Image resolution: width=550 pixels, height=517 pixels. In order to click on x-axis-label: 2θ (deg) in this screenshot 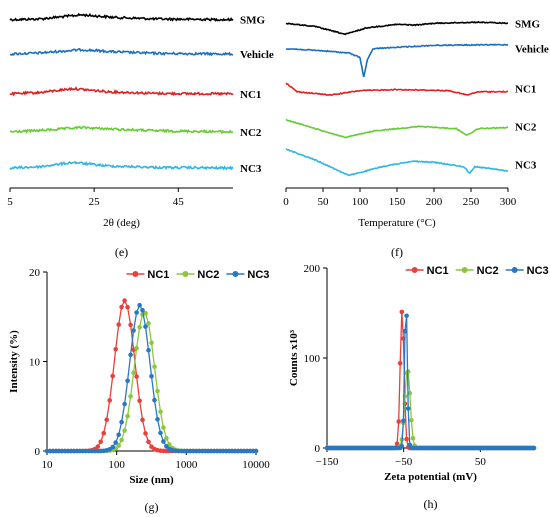, I will do `click(121, 223)`.